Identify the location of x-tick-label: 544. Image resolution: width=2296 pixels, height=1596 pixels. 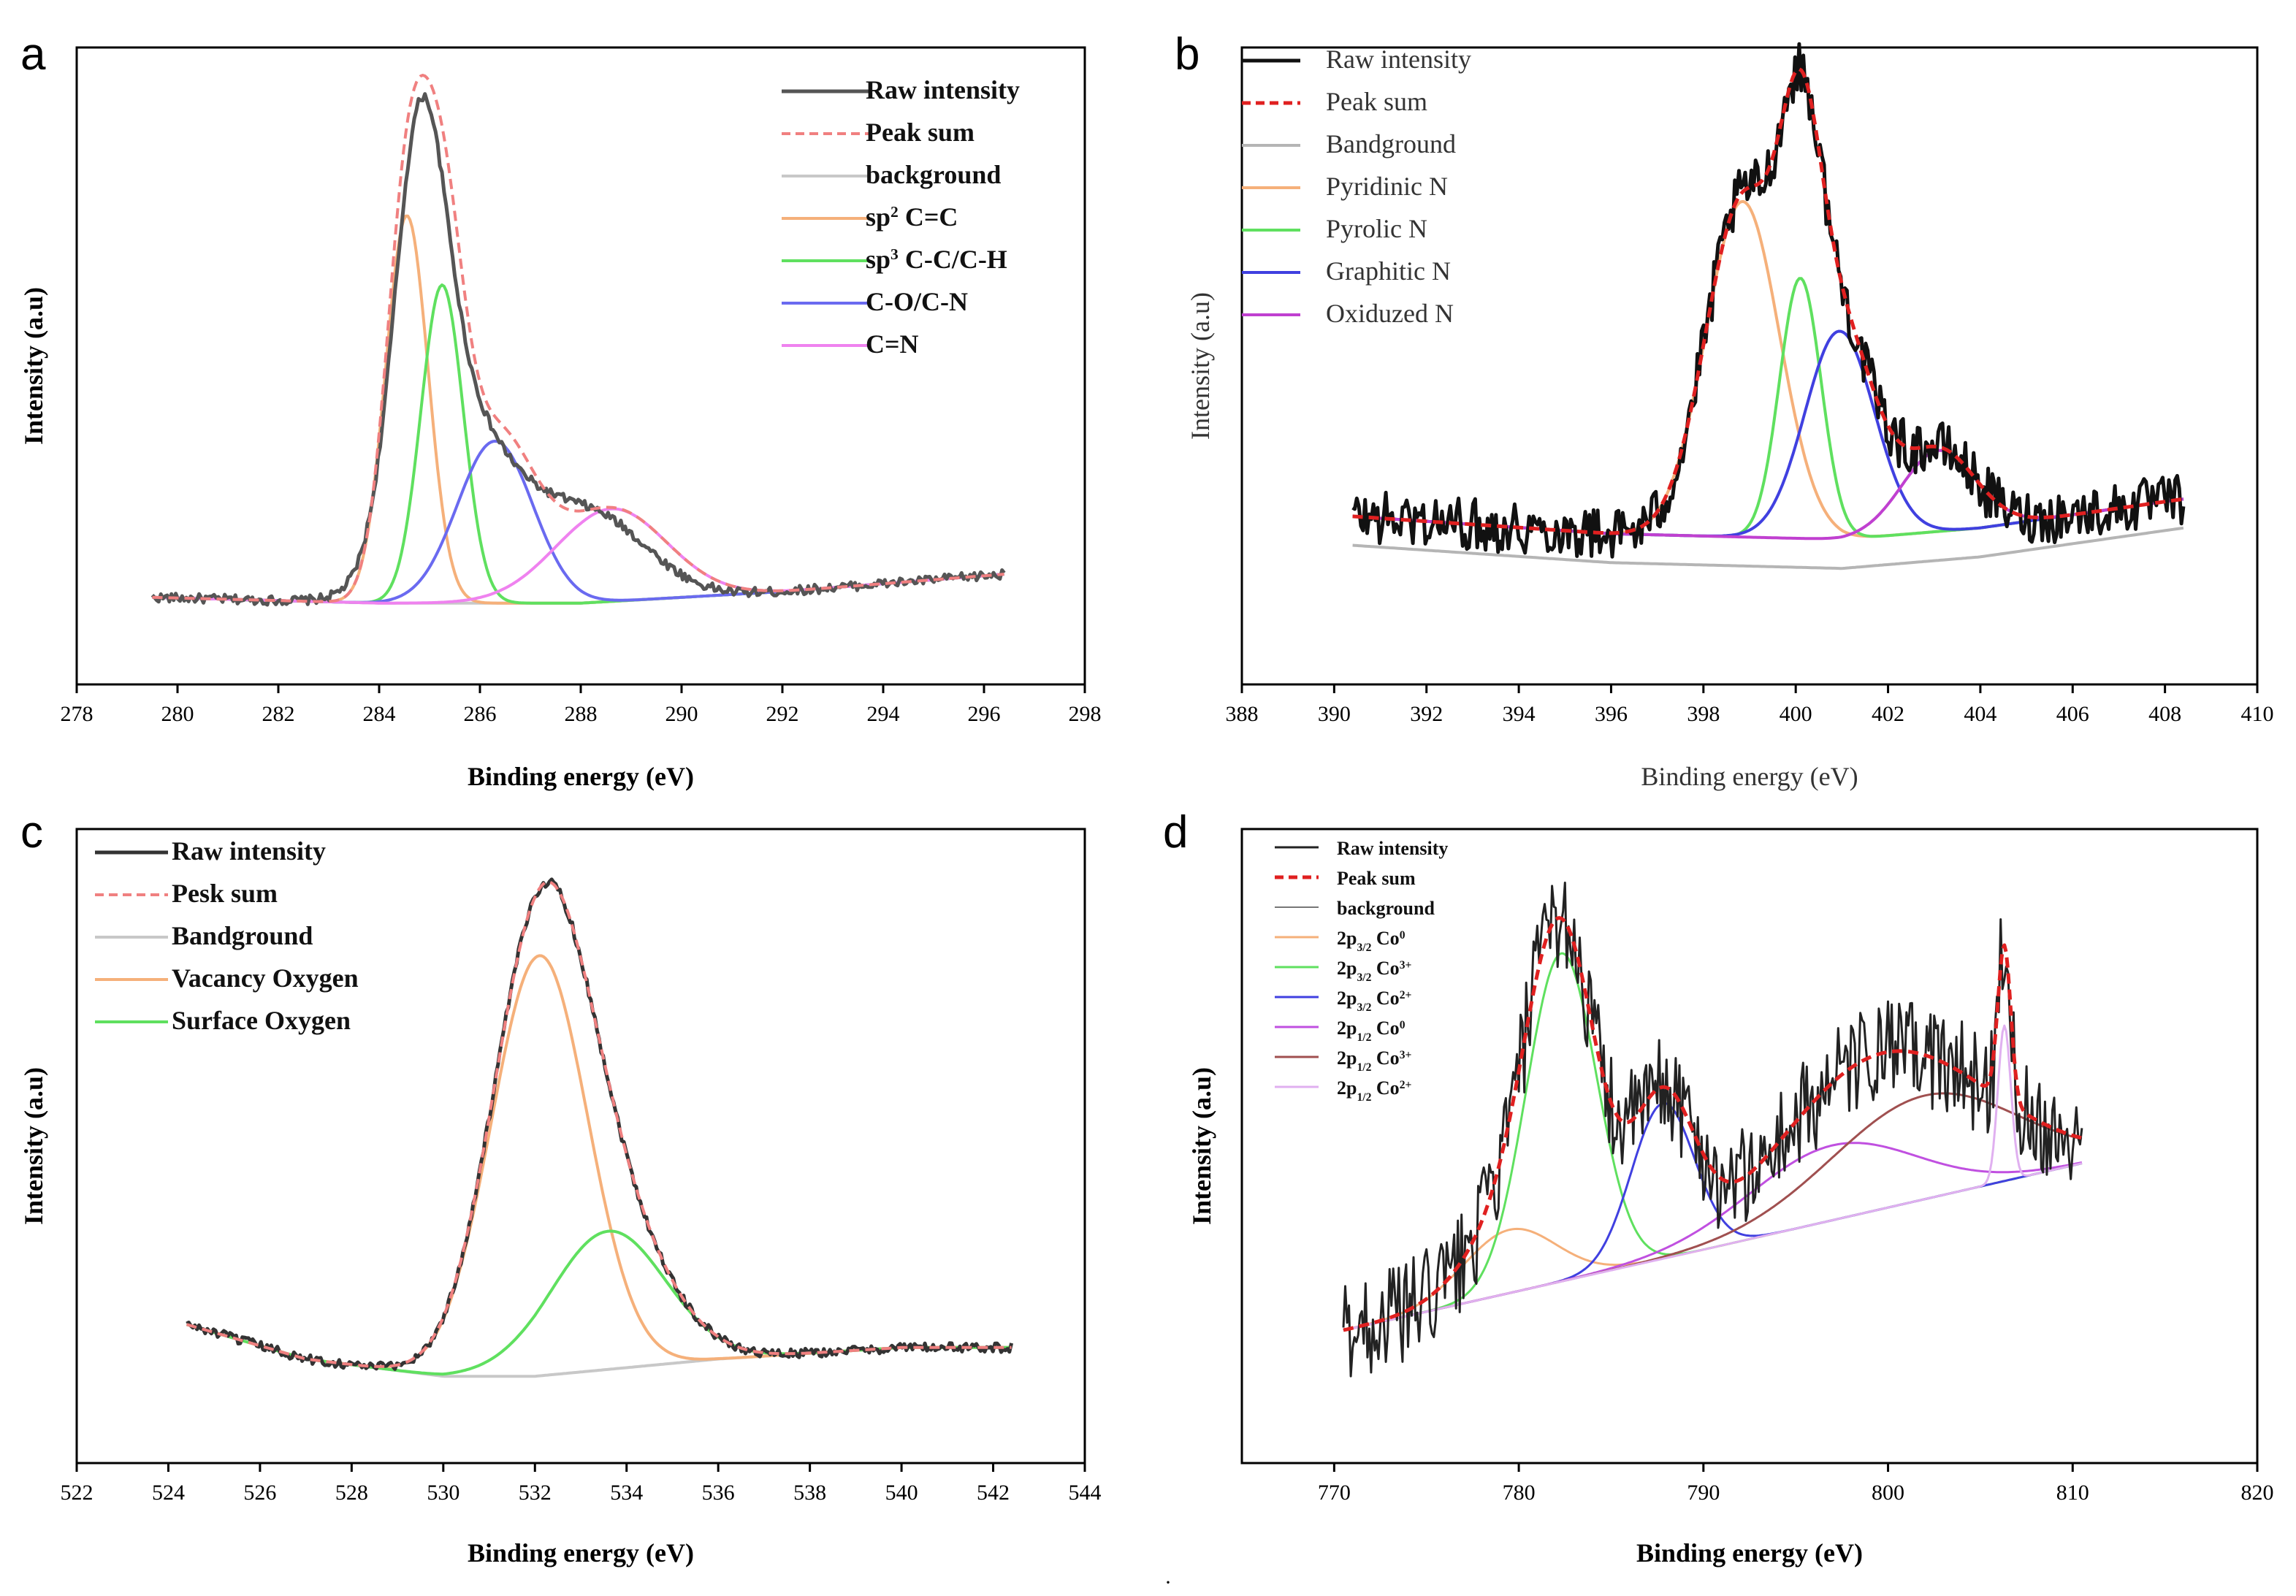
(1085, 1493).